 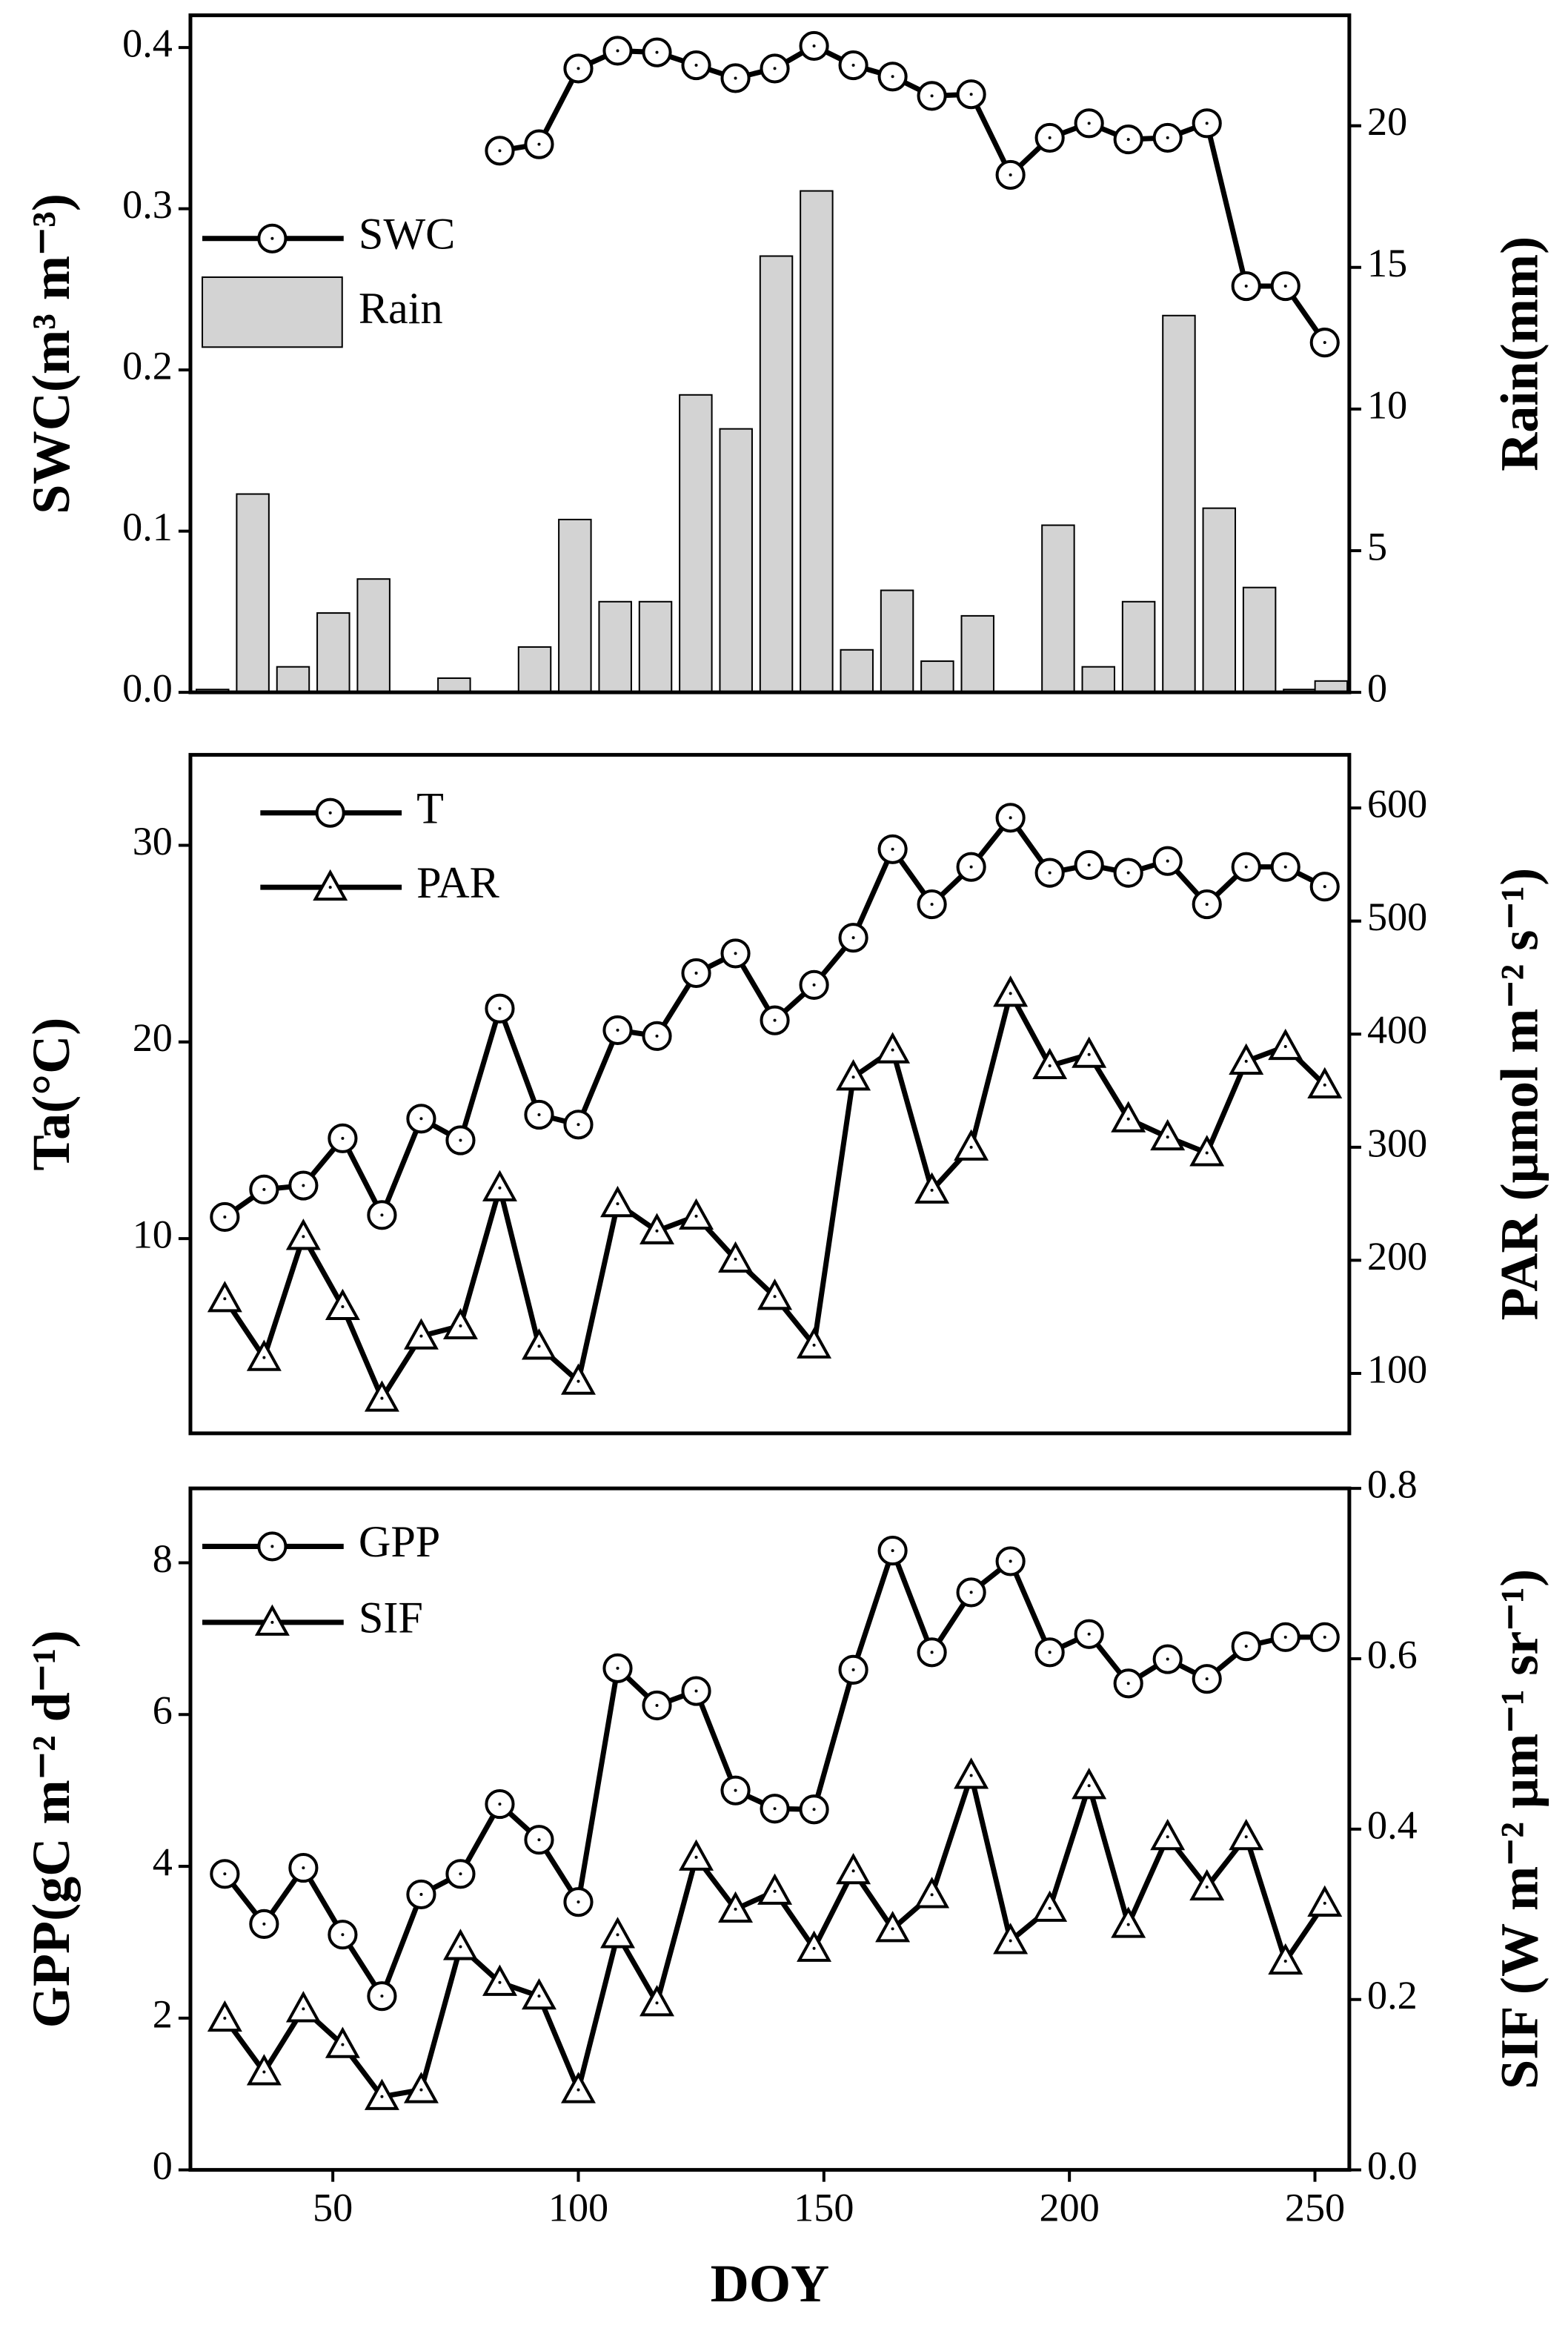 I want to click on y2-tick-label: 5, so click(x=1377, y=546).